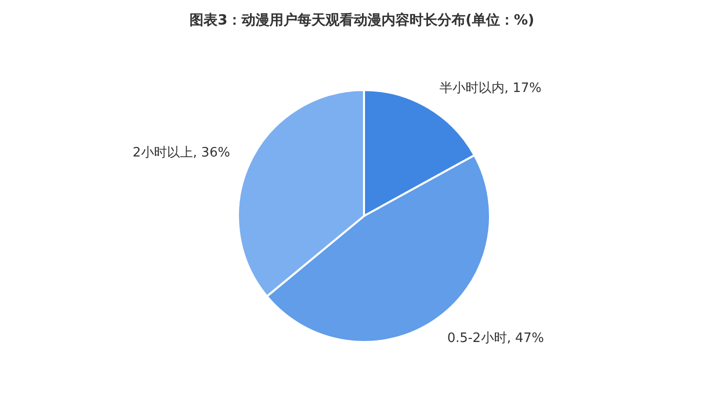 The width and height of the screenshot is (725, 401). What do you see at coordinates (490, 88) in the screenshot?
I see `slice-label: 半小时以内, 17%` at bounding box center [490, 88].